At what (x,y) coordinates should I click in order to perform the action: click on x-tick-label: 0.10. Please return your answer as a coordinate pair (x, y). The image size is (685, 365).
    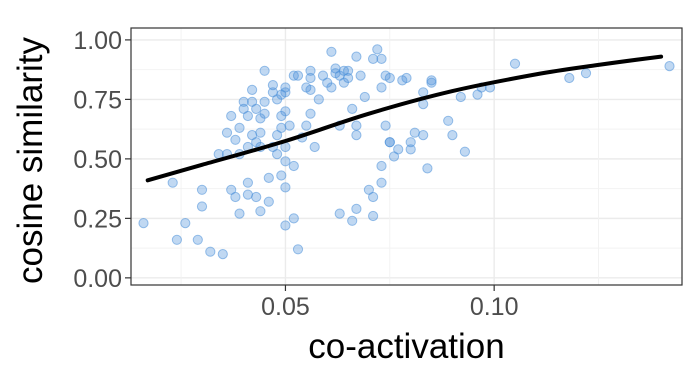
    Looking at the image, I should click on (494, 307).